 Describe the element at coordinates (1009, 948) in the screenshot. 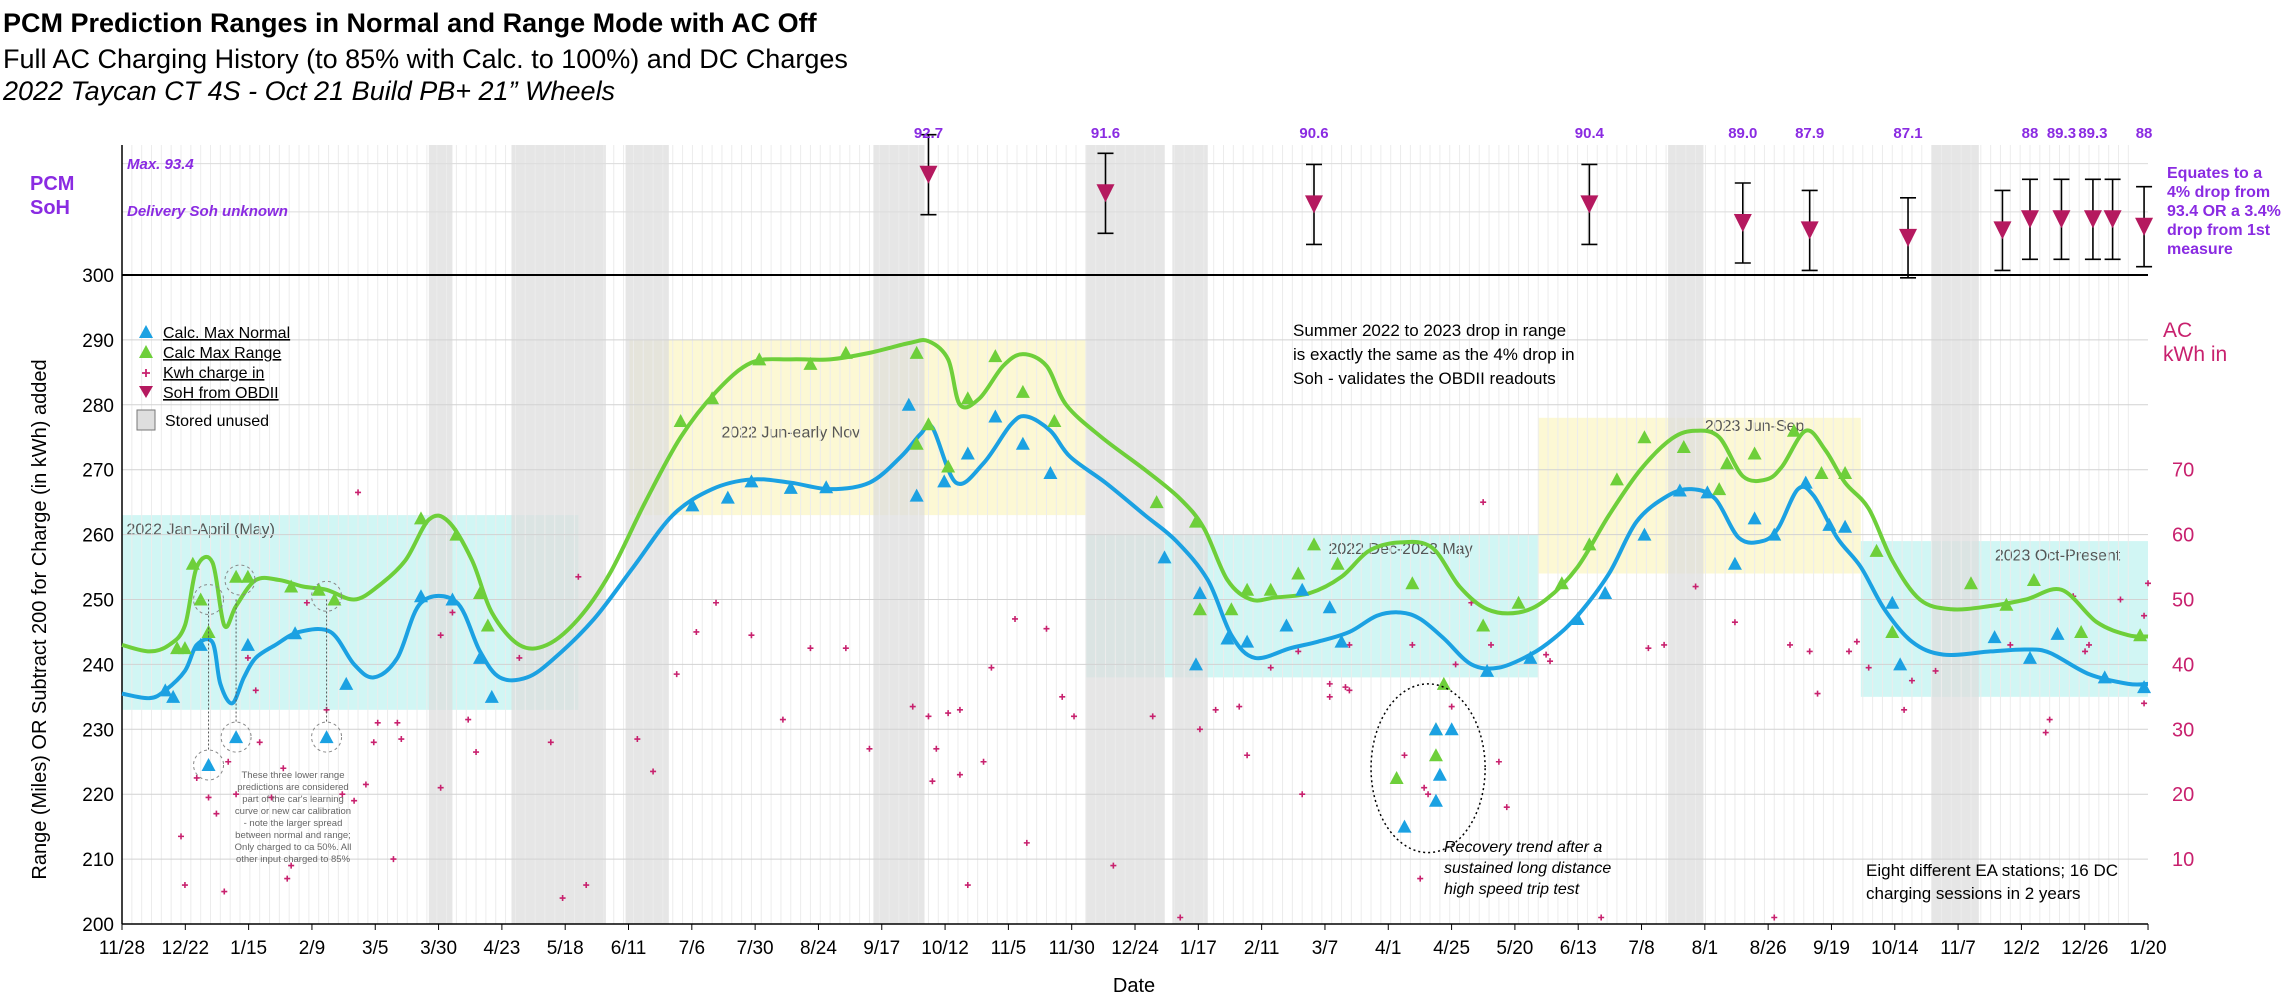

I see `x-tick-label: 11/5` at that location.